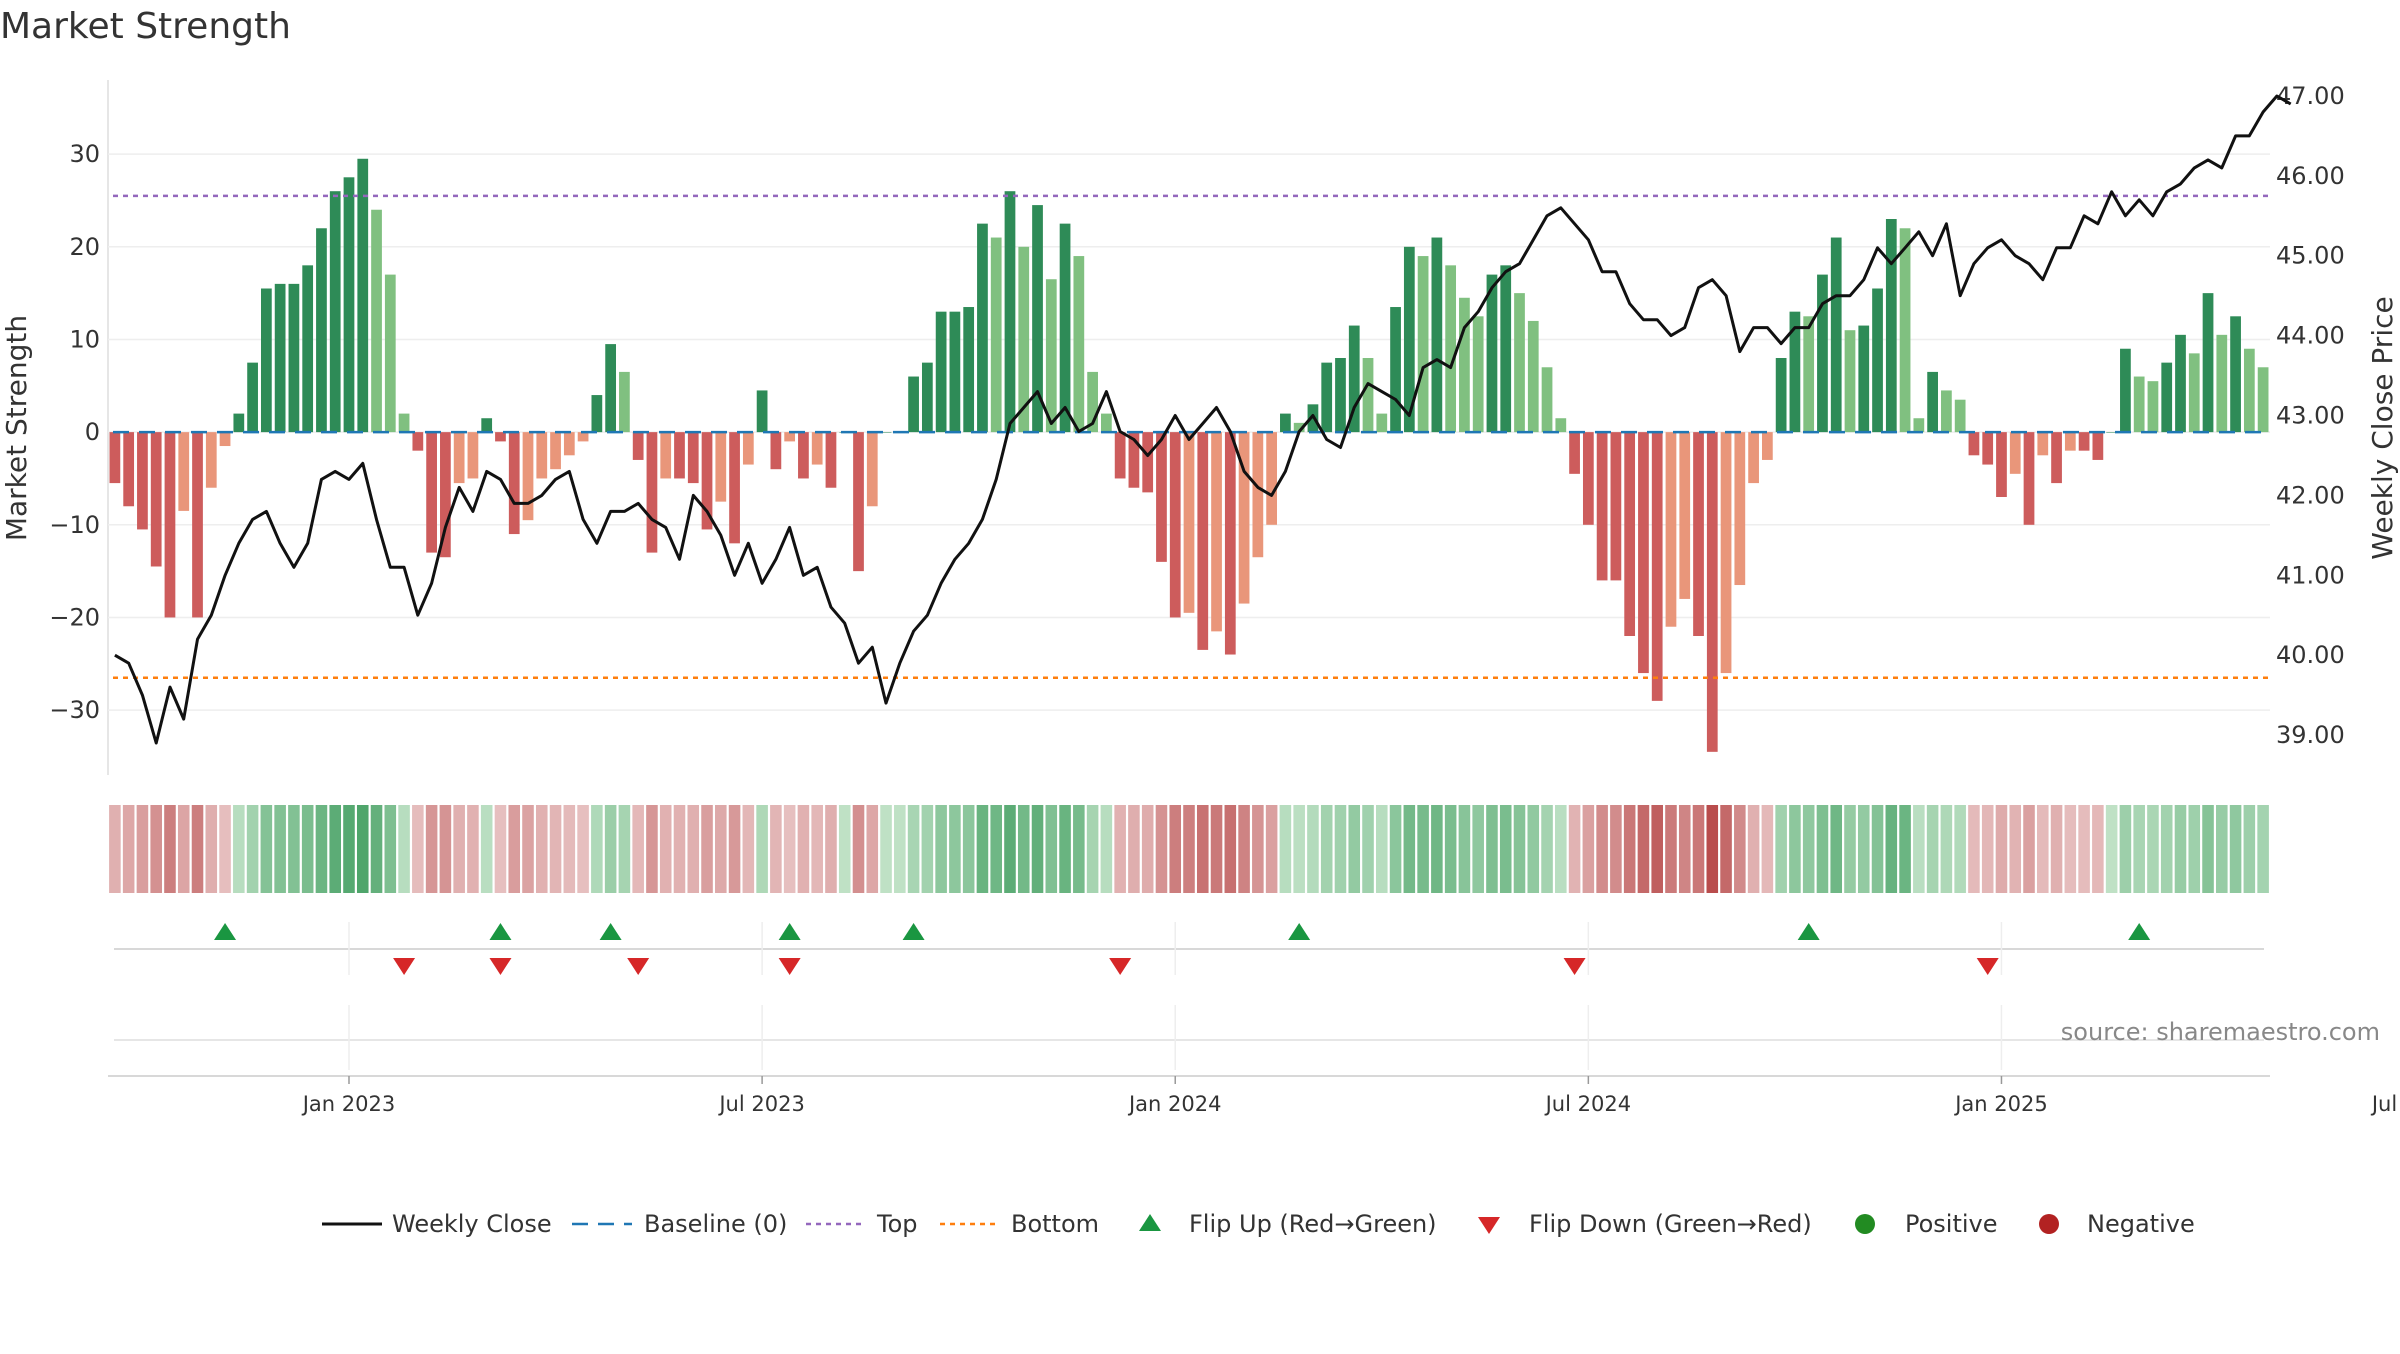 The width and height of the screenshot is (2400, 1354). What do you see at coordinates (2000, 1104) in the screenshot?
I see `x-tick-label: Jan 2025` at bounding box center [2000, 1104].